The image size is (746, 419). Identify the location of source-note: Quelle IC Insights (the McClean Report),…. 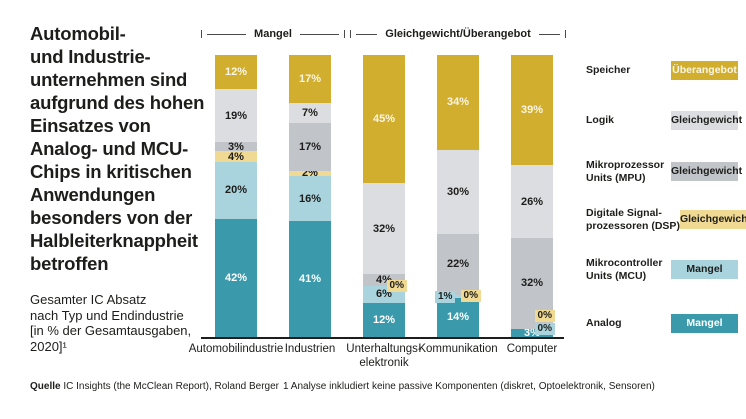
(154, 386).